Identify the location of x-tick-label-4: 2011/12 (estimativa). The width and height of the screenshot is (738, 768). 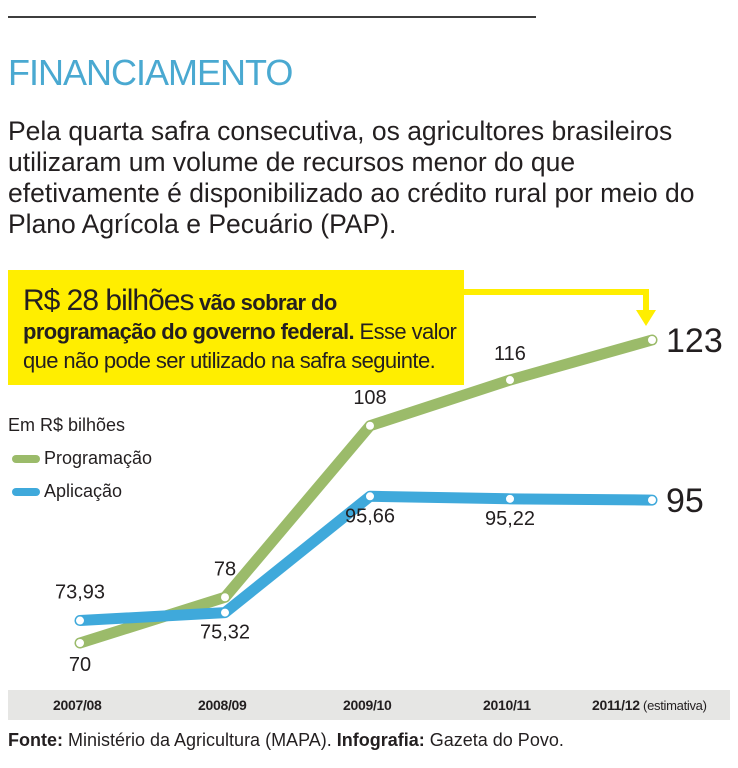
(649, 705).